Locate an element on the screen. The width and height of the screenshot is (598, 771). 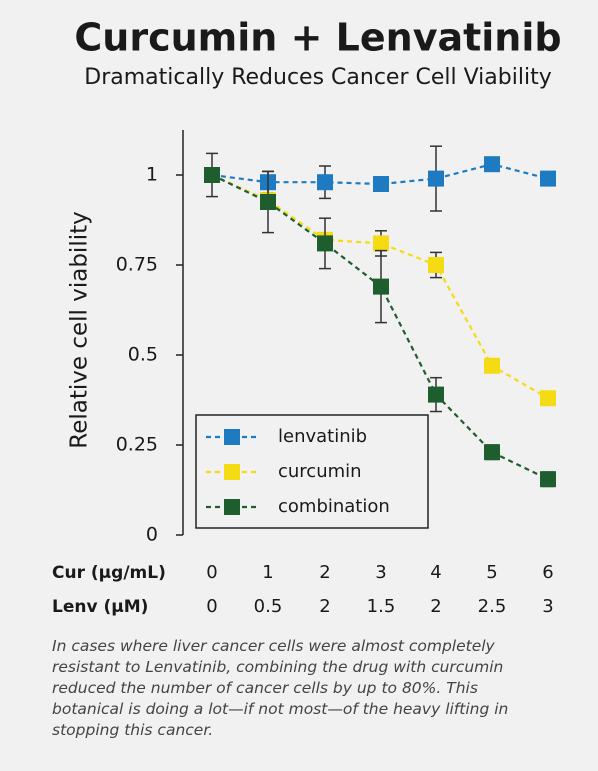
x-tick-label: 0.5 is located at coordinates (268, 606).